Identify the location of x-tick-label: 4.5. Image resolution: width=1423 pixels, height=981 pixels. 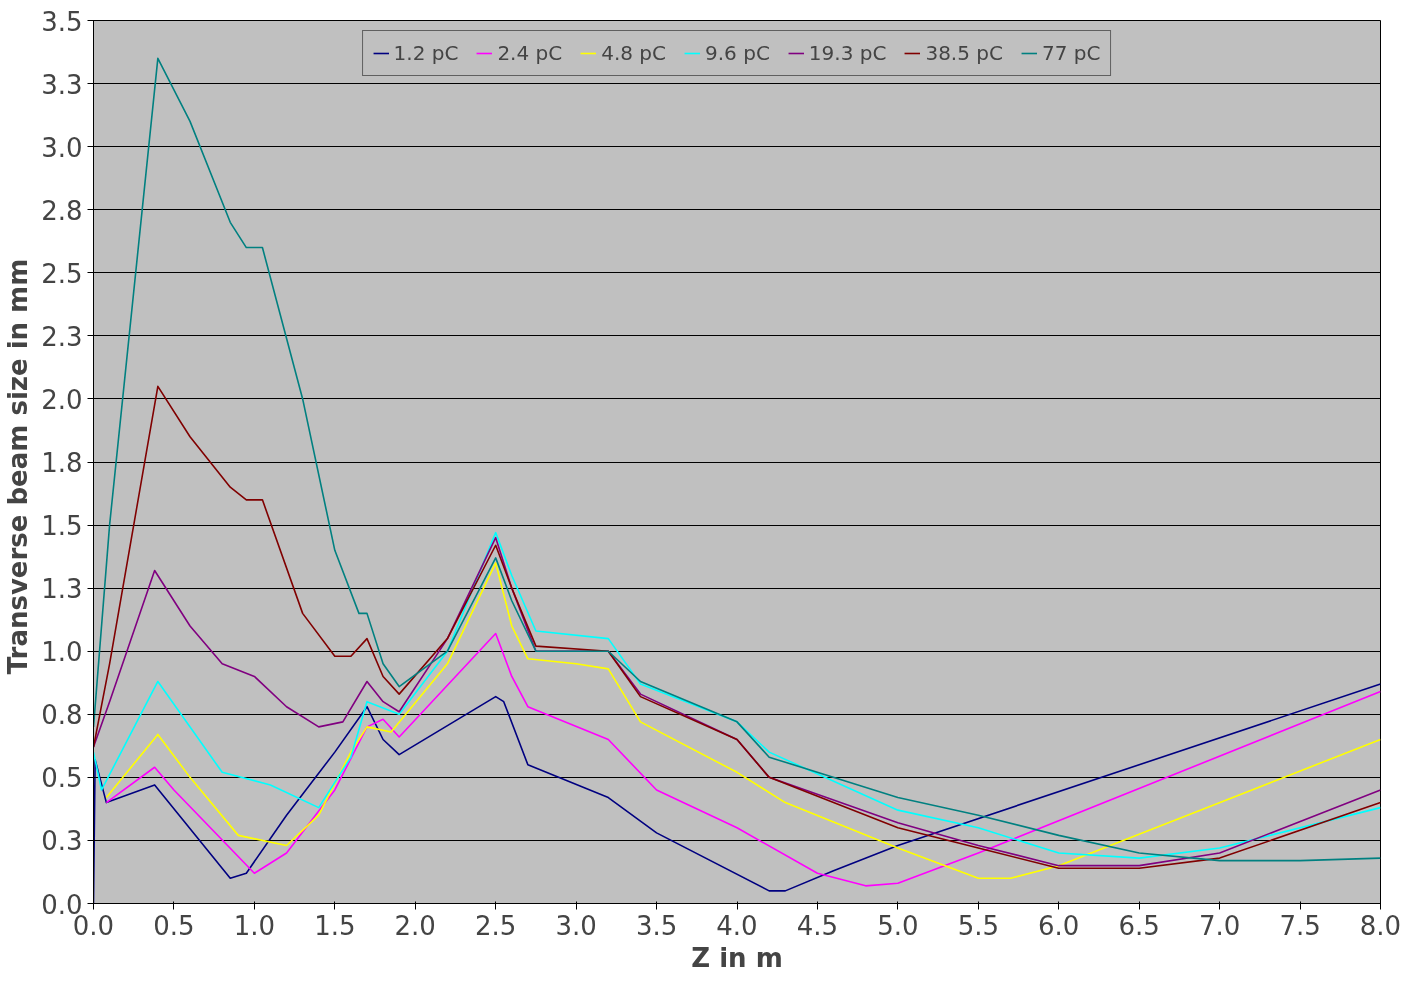
(817, 925).